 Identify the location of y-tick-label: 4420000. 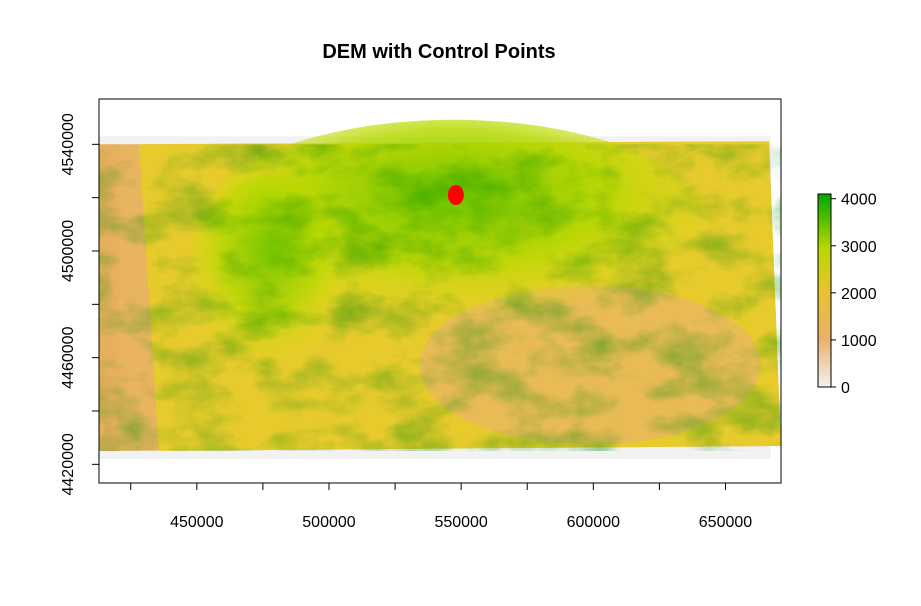
(68, 464).